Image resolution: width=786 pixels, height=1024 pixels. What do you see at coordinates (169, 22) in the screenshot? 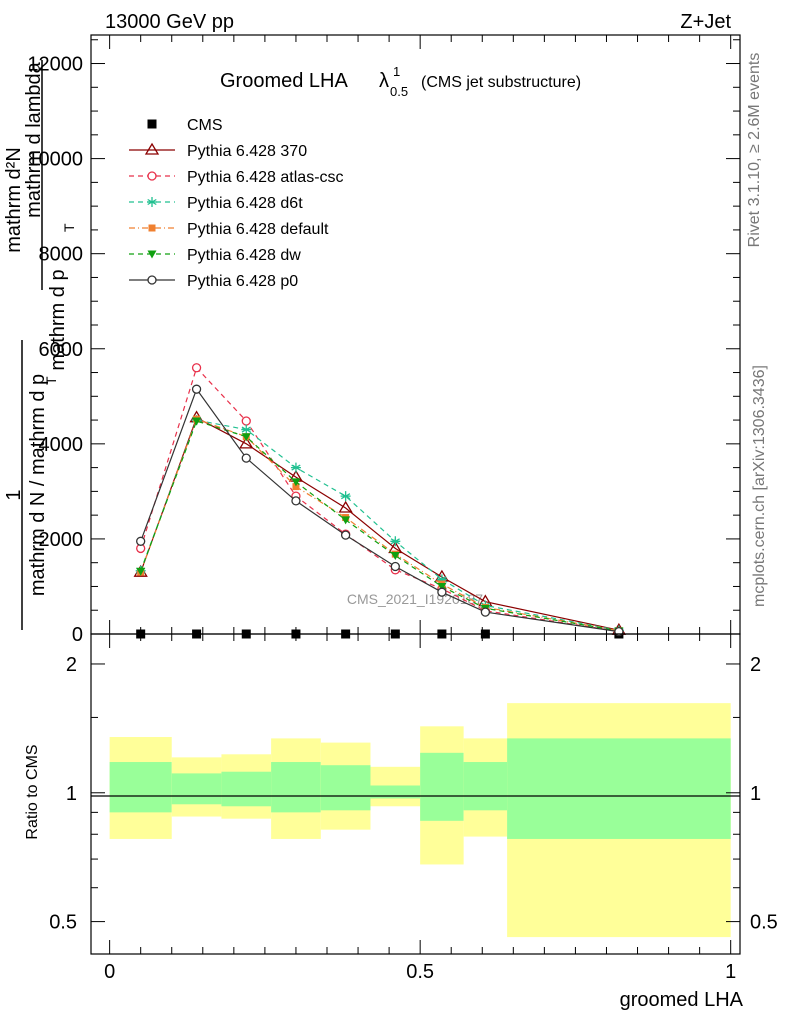
I see `beam-label: 13000 GeV pp` at bounding box center [169, 22].